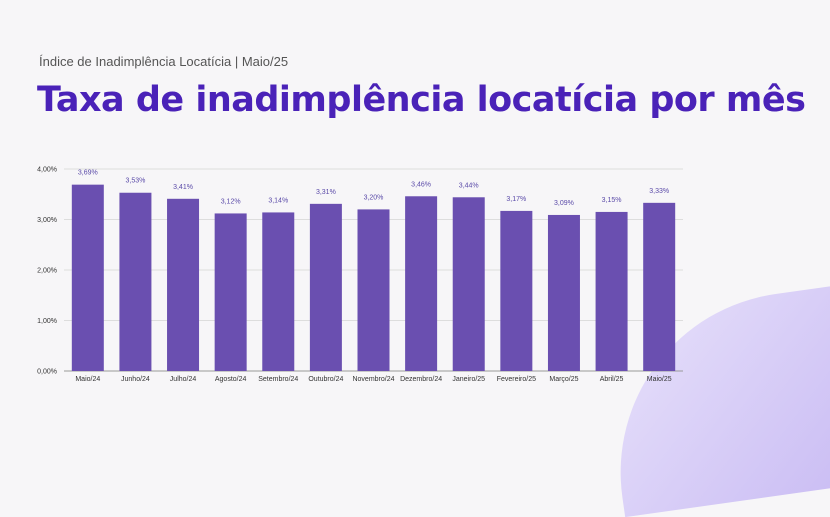 This screenshot has width=830, height=517. What do you see at coordinates (421, 100) in the screenshot?
I see `page-title: Taxa de inadimplência locatícia por mês` at bounding box center [421, 100].